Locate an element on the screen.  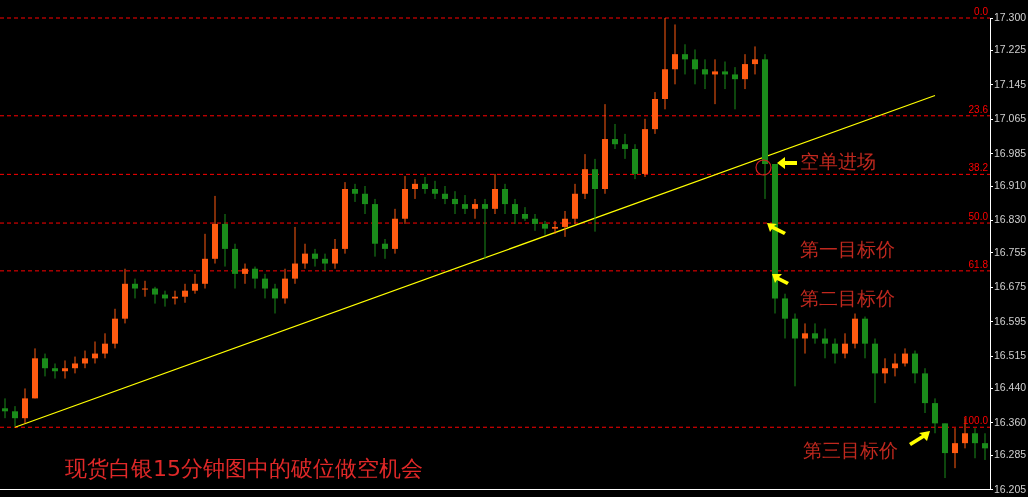
y-tick-label: 16.440 is located at coordinates (1010, 387).